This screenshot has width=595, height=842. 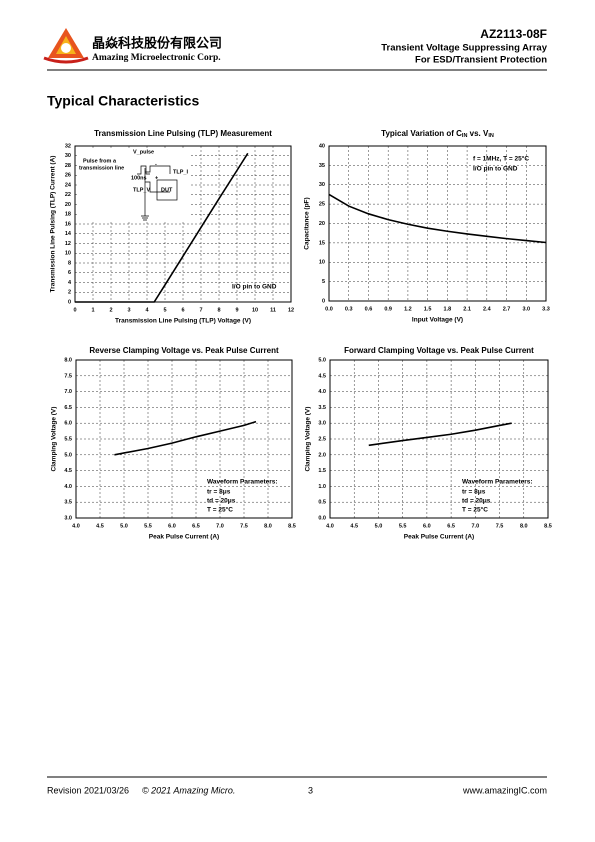 What do you see at coordinates (291, 310) in the screenshot?
I see `x-tick-label: 12` at bounding box center [291, 310].